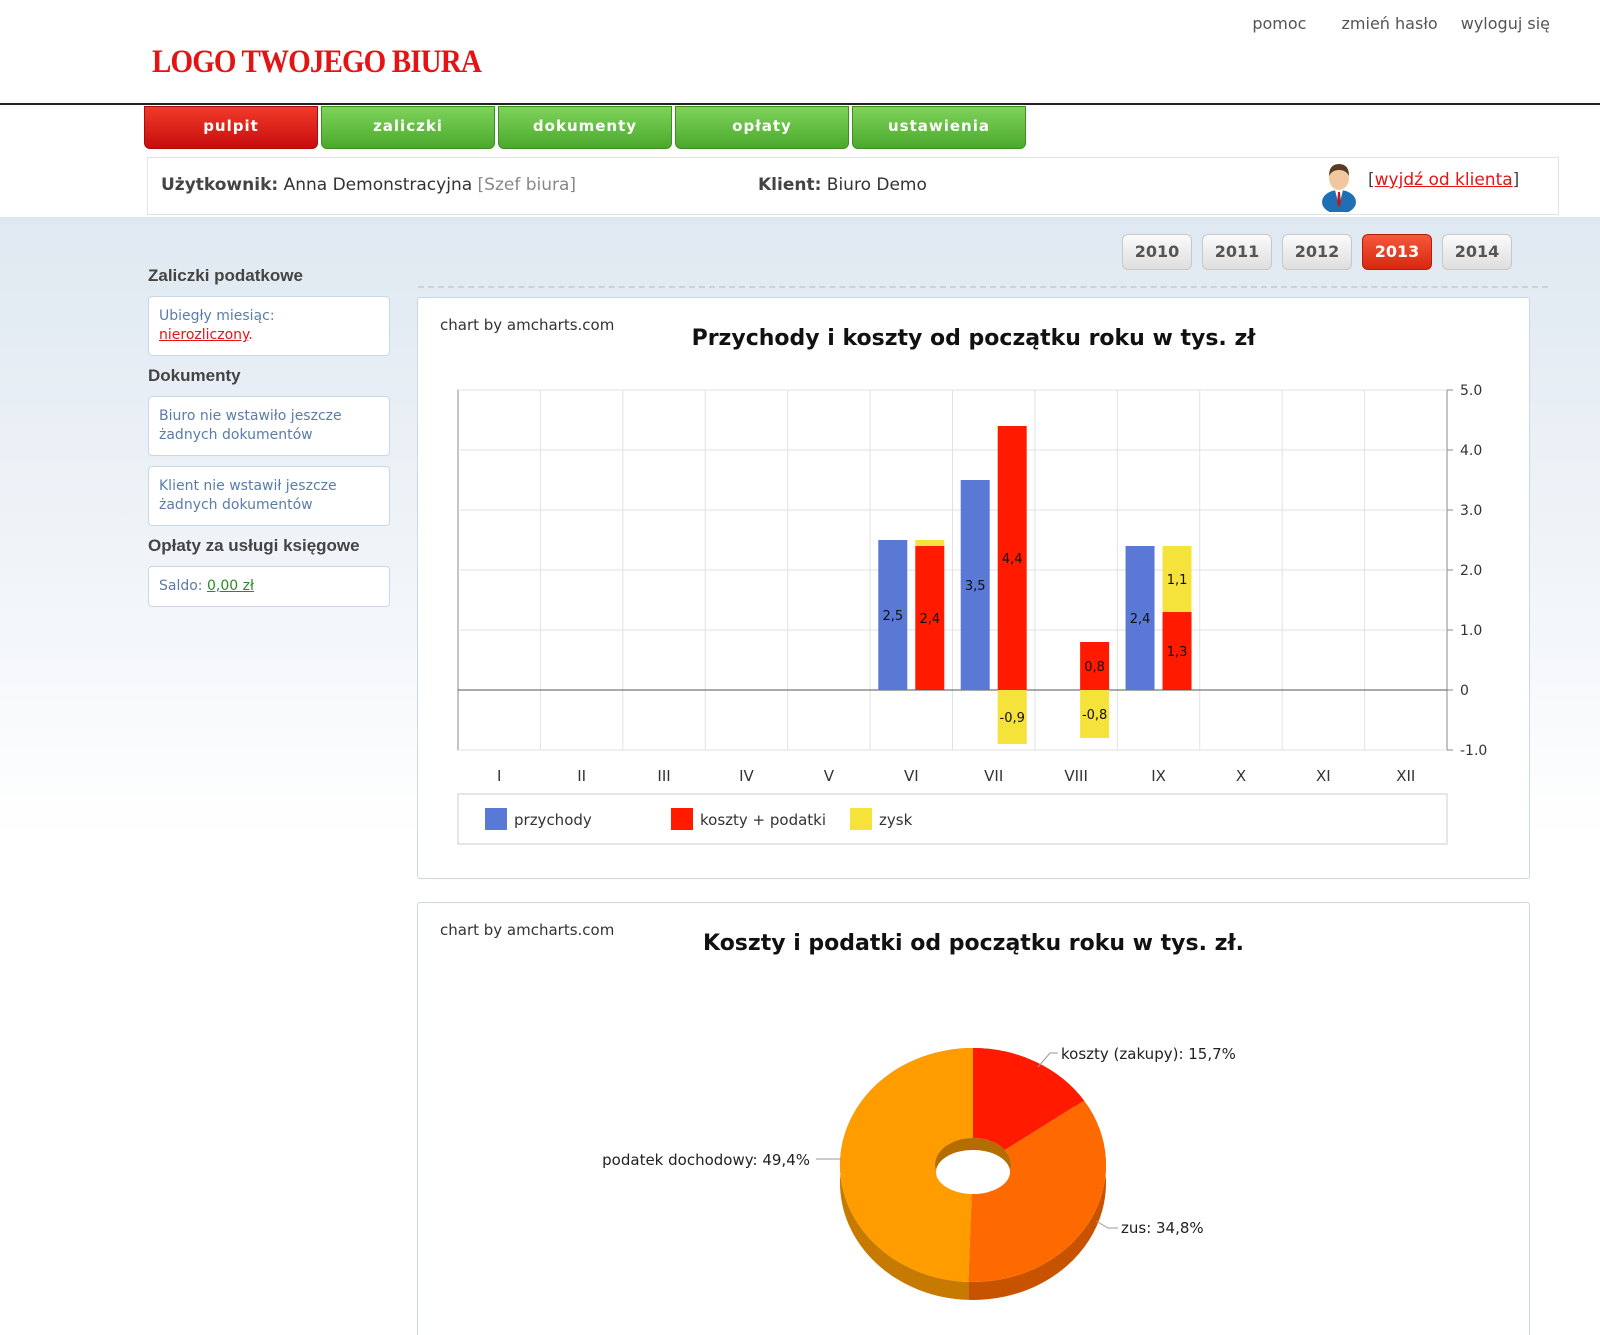 The width and height of the screenshot is (1600, 1335). I want to click on dashed-divider, so click(983, 287).